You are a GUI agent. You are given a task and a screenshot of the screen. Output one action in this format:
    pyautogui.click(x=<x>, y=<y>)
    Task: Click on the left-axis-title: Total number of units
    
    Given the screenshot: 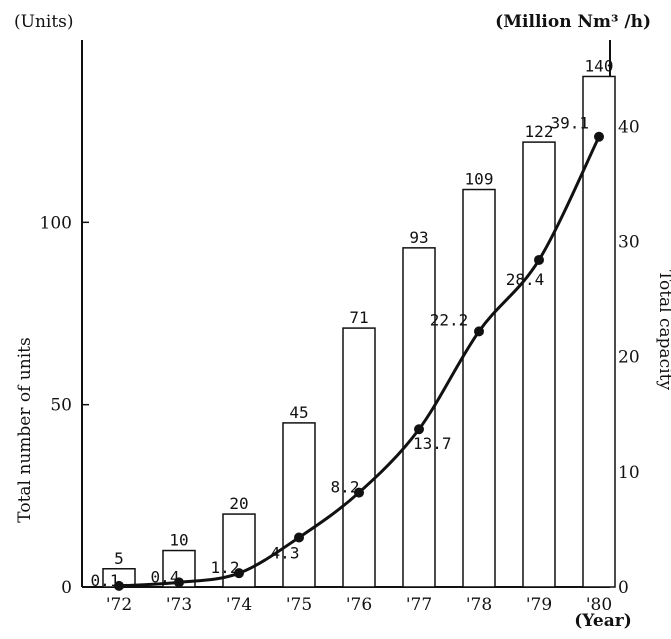 What is the action you would take?
    pyautogui.click(x=25, y=429)
    